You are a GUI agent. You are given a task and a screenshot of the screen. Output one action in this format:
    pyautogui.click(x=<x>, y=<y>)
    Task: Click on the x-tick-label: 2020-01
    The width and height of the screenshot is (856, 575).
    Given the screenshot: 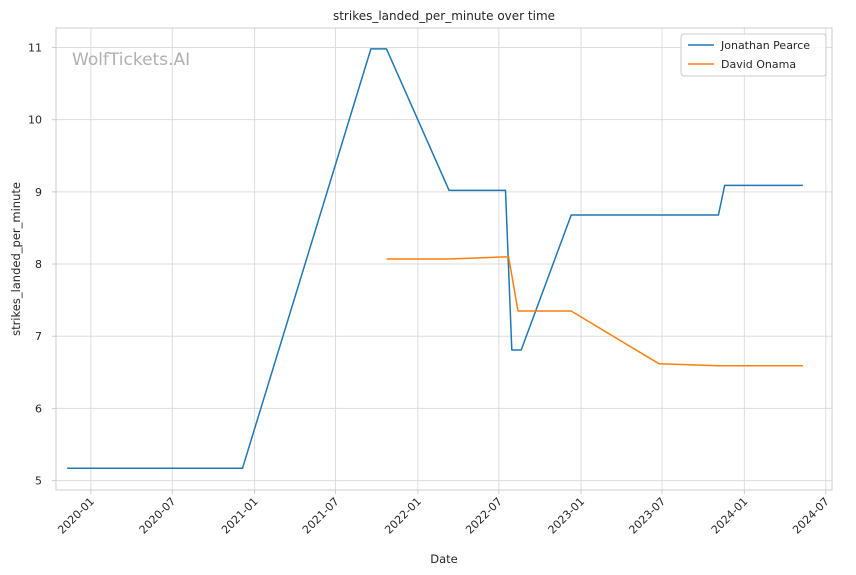 What is the action you would take?
    pyautogui.click(x=76, y=516)
    